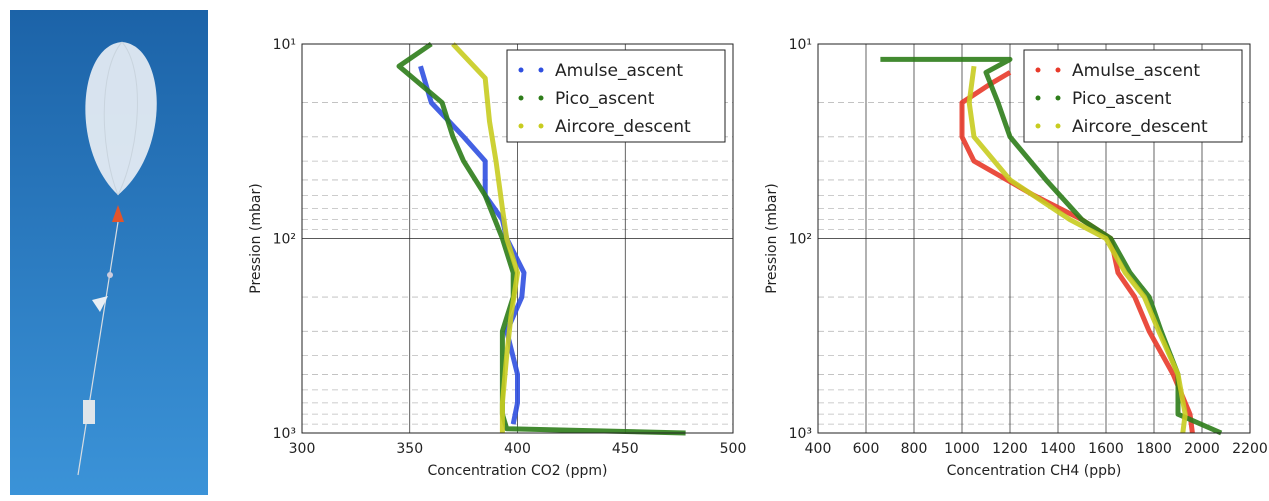  I want to click on x-tick-label: 800, so click(914, 449).